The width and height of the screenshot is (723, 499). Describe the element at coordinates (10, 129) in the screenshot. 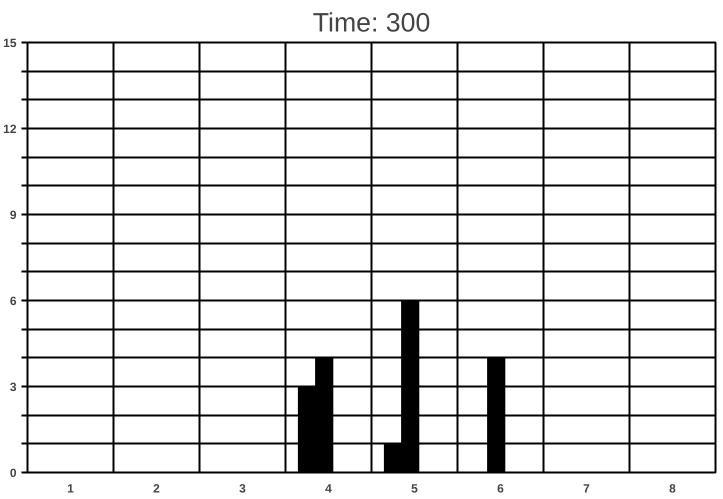

I see `y-tick-label: 12` at that location.